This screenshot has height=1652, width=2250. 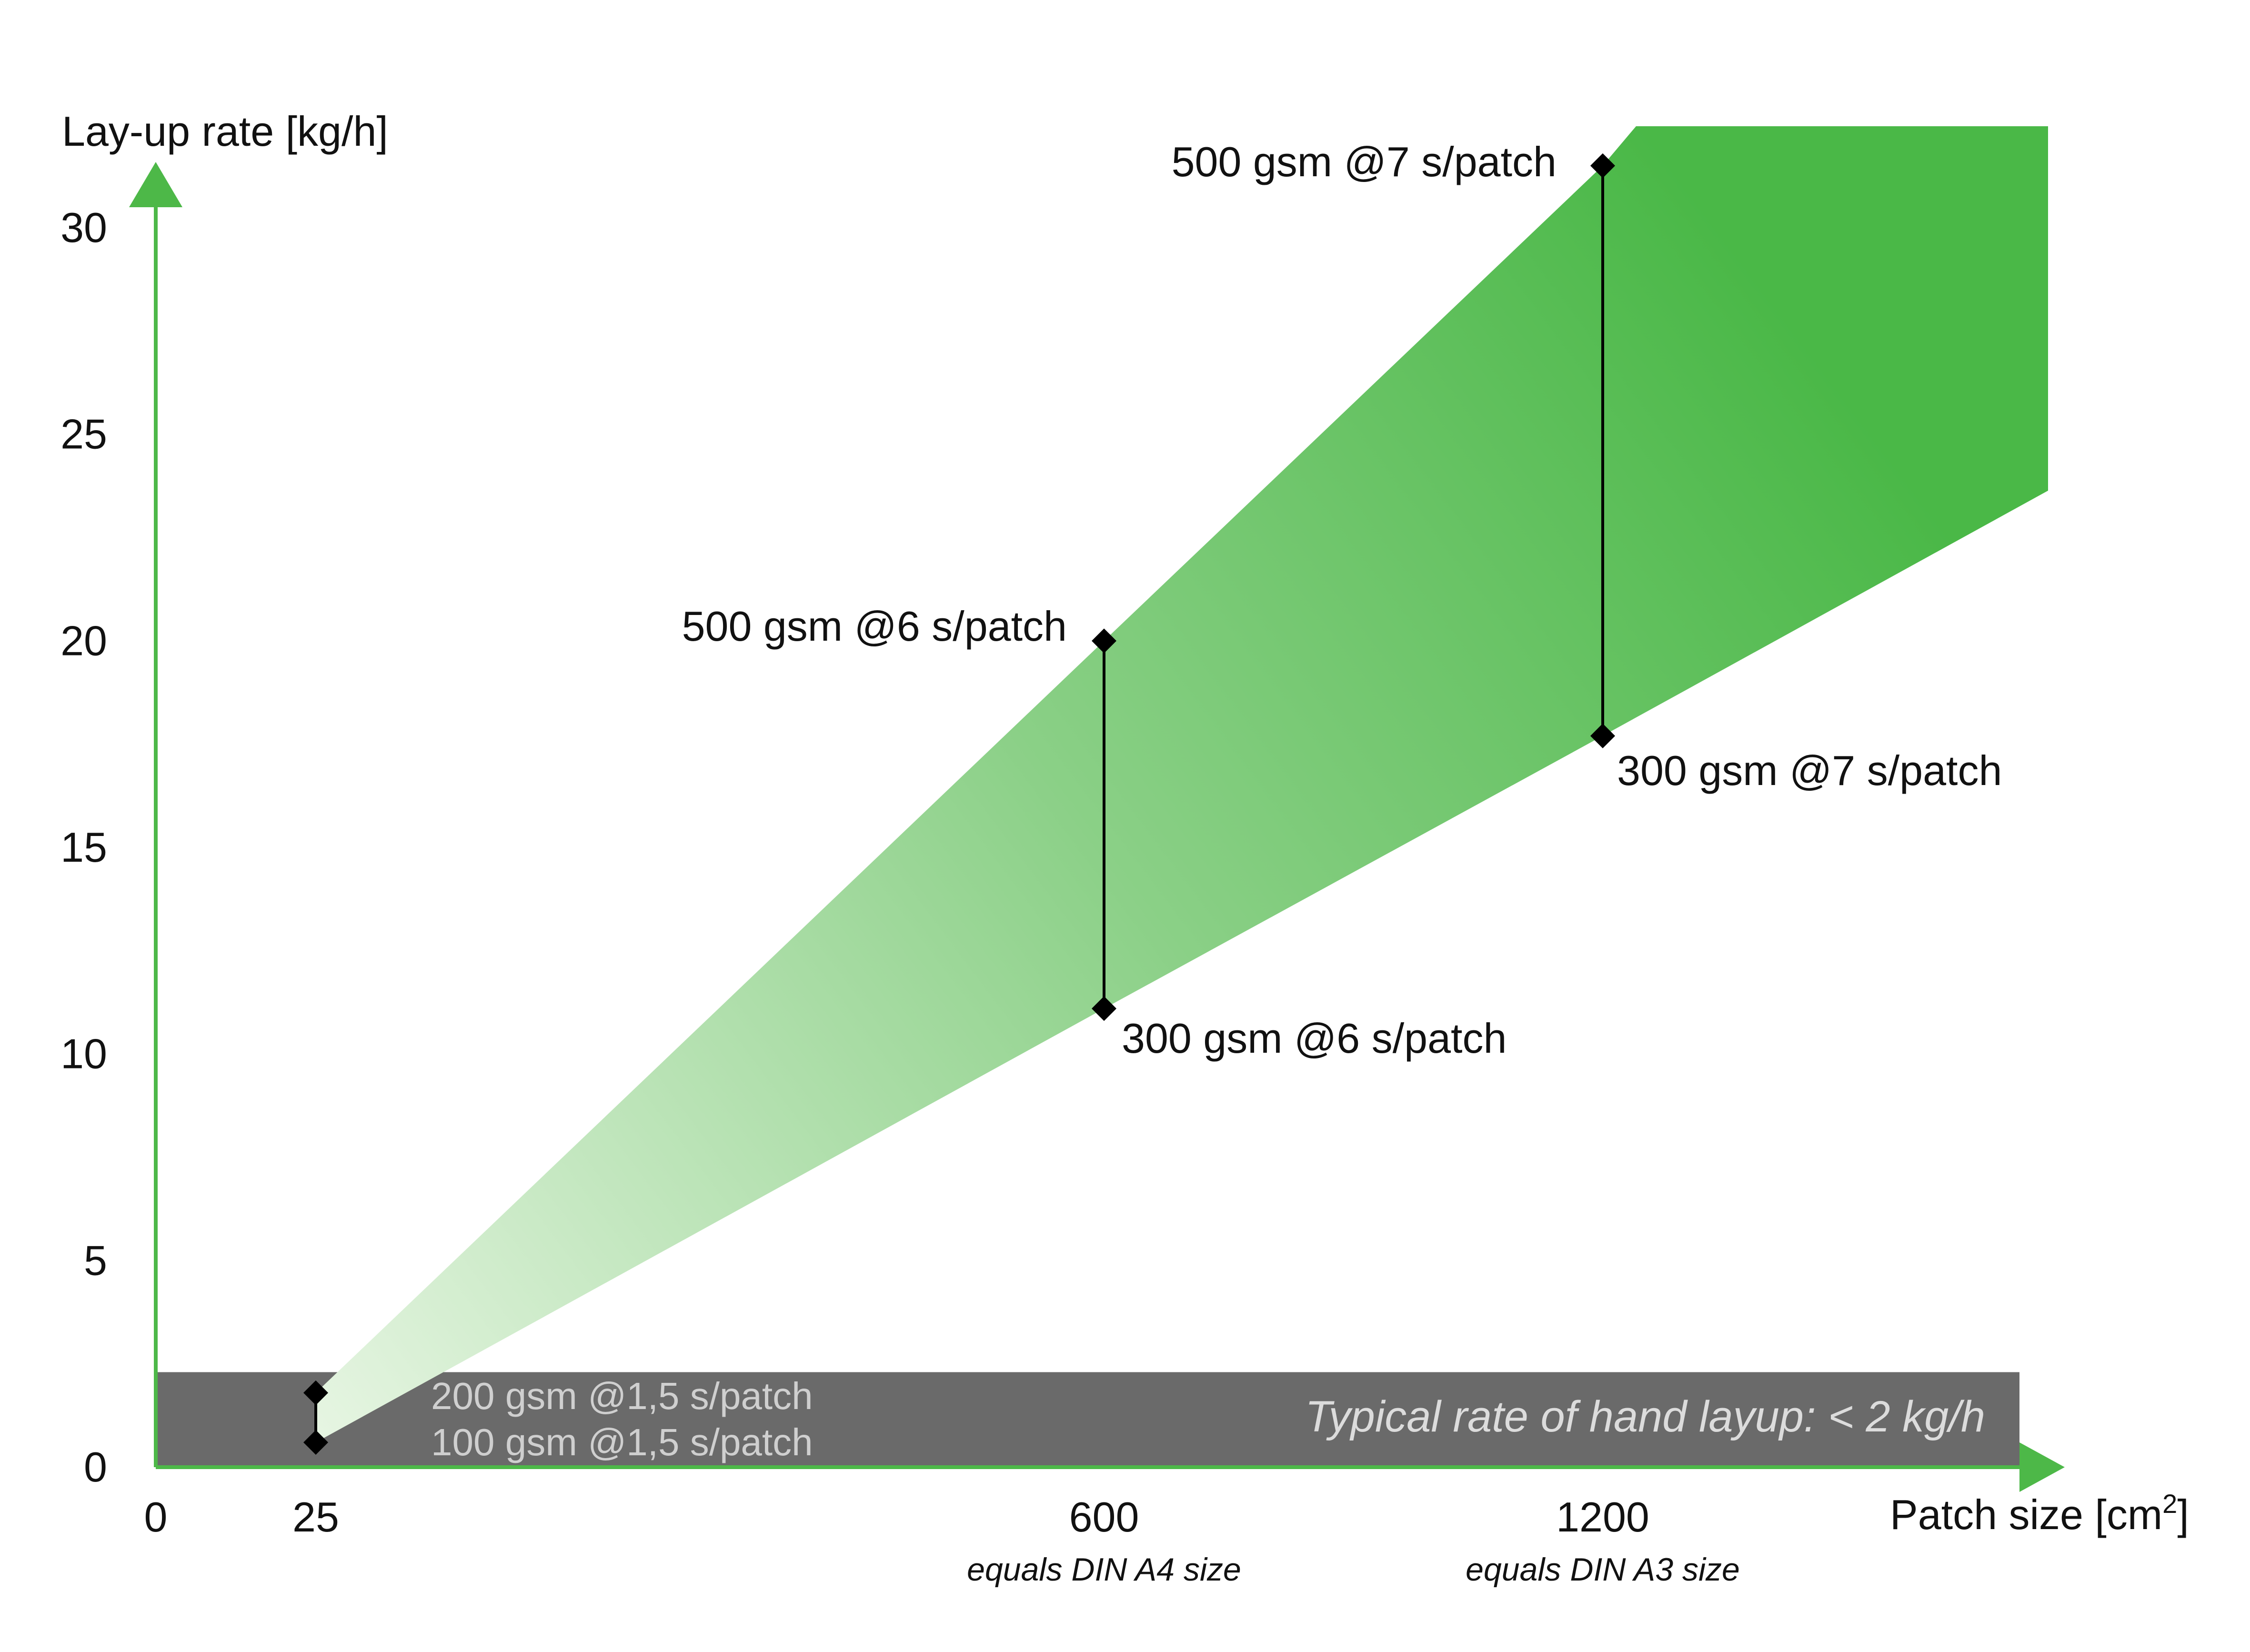 I want to click on point-label-500gsm-600: 500 gsm @6 s/patch, so click(x=874, y=626).